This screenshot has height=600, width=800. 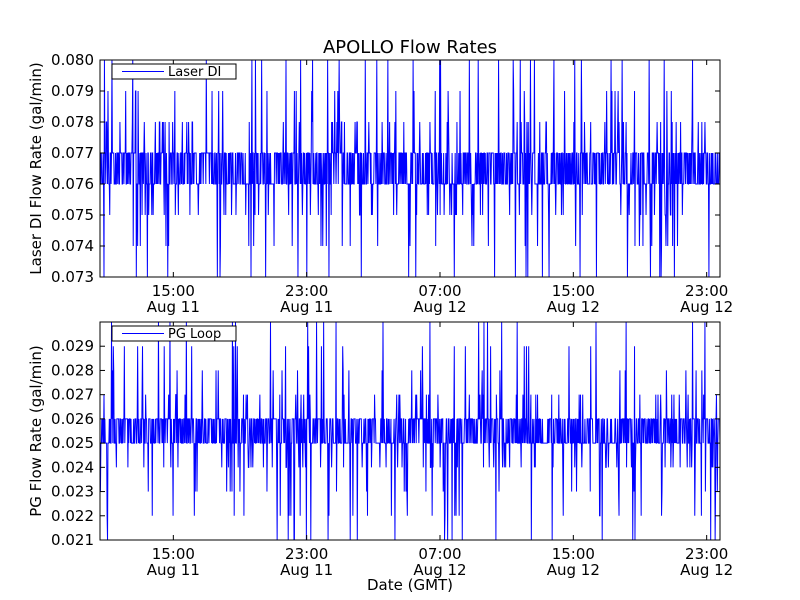 What do you see at coordinates (72, 492) in the screenshot?
I see `pg-loop-ytick-label: 0.023` at bounding box center [72, 492].